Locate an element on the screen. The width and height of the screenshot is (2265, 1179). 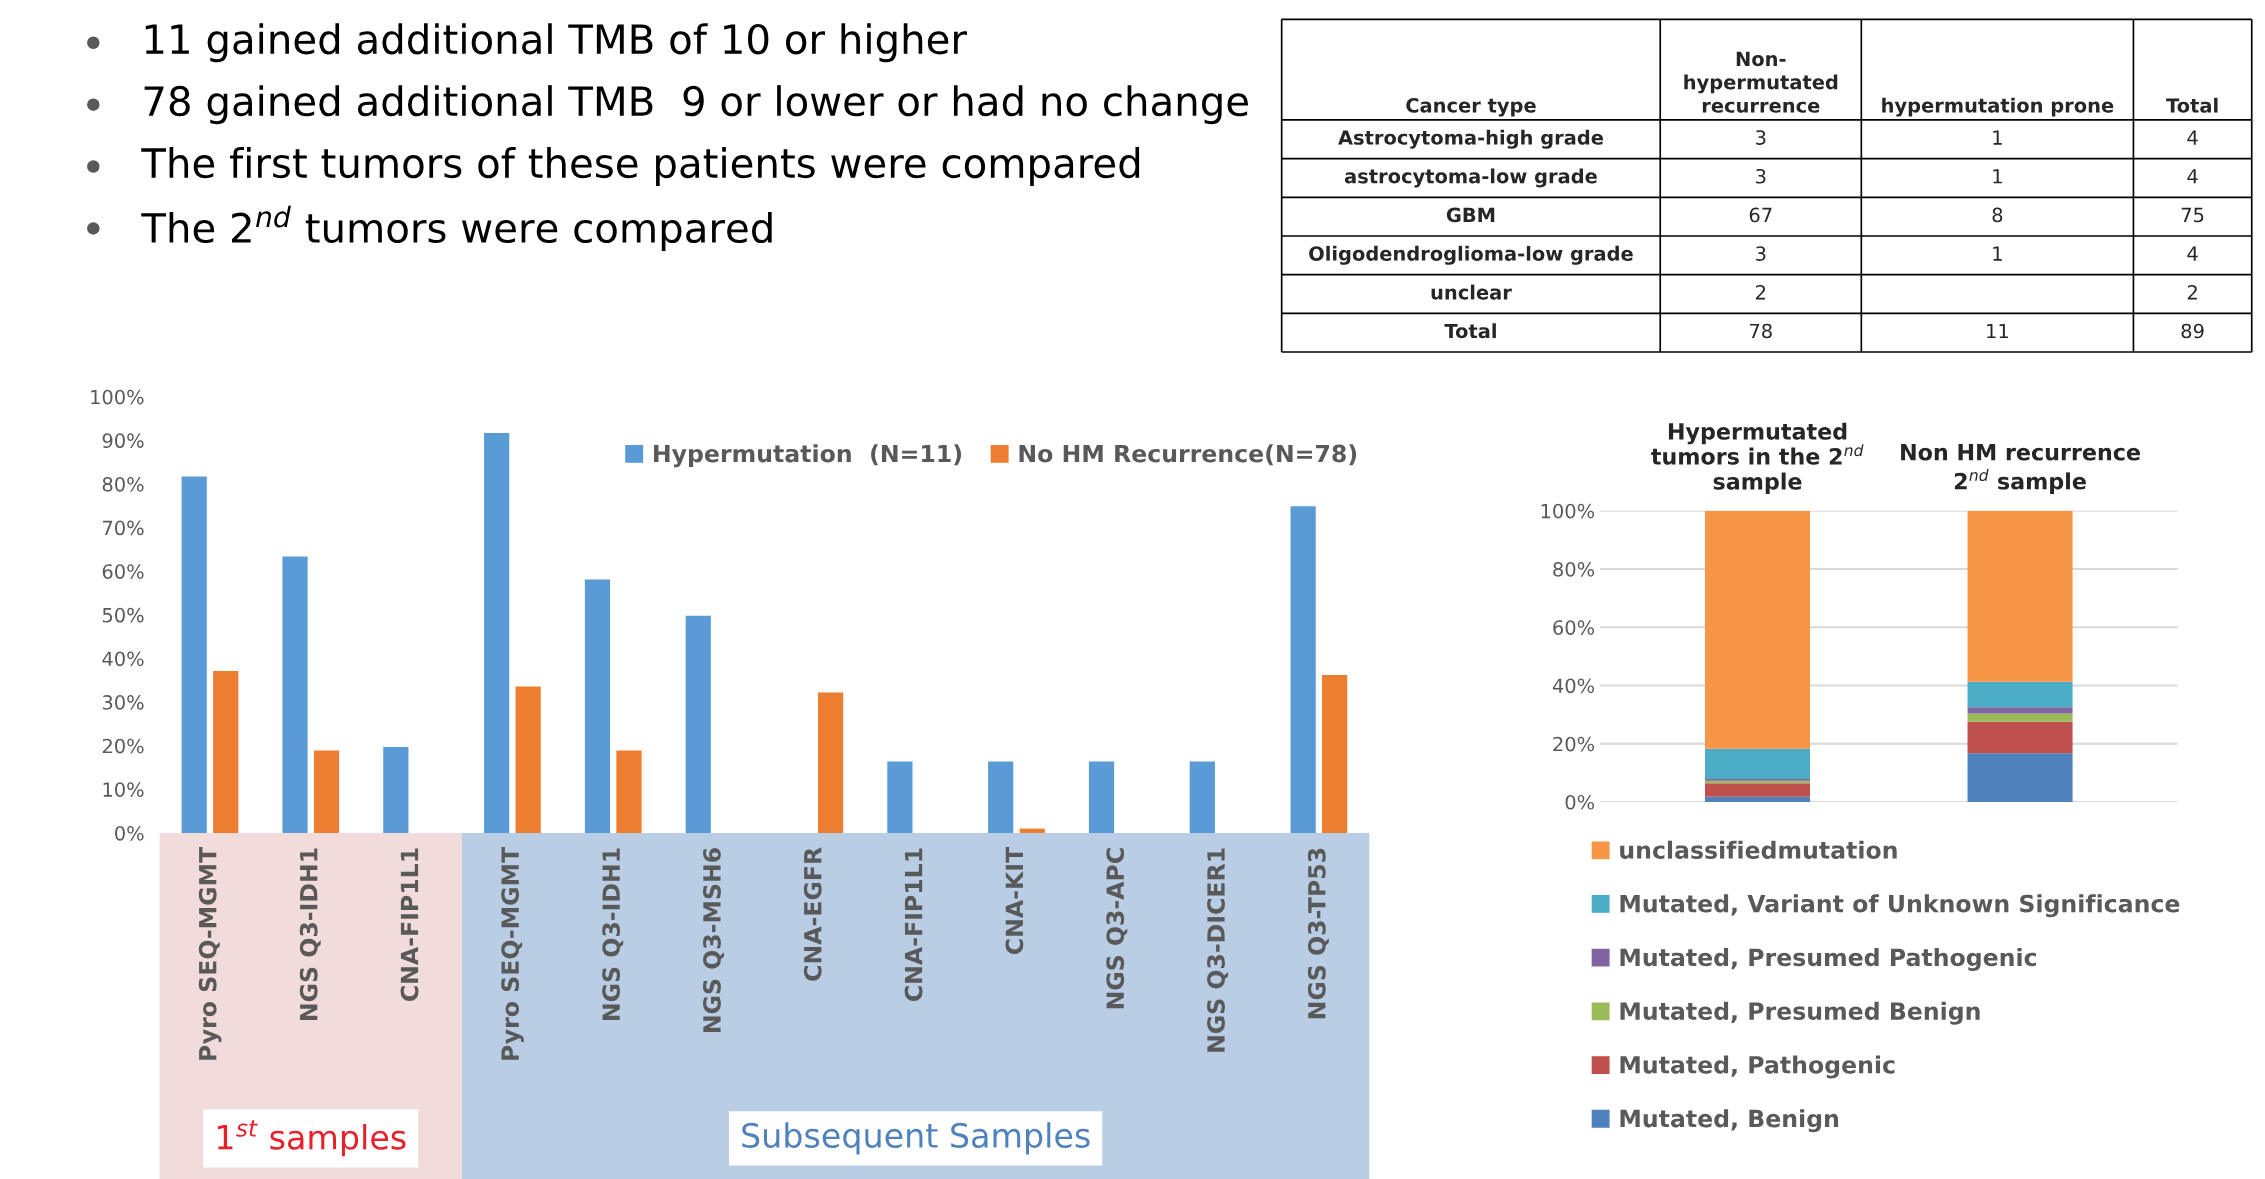
legend-label: Mutated, Presumed Pathogenic is located at coordinates (1828, 959).